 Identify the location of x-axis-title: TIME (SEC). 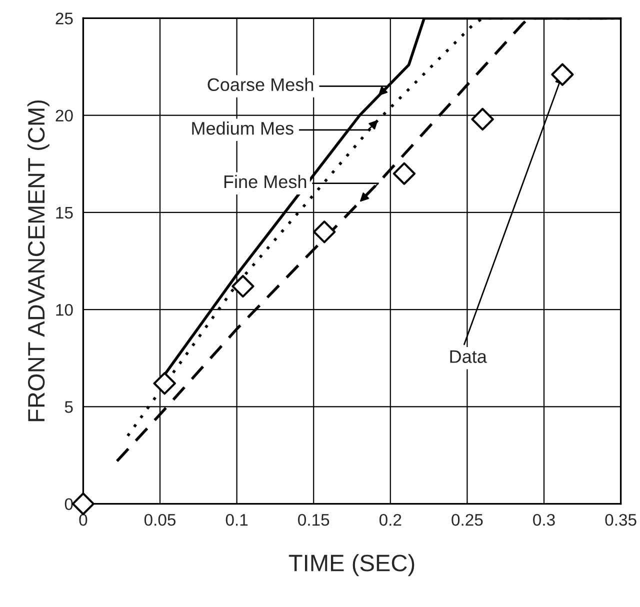
(351, 565).